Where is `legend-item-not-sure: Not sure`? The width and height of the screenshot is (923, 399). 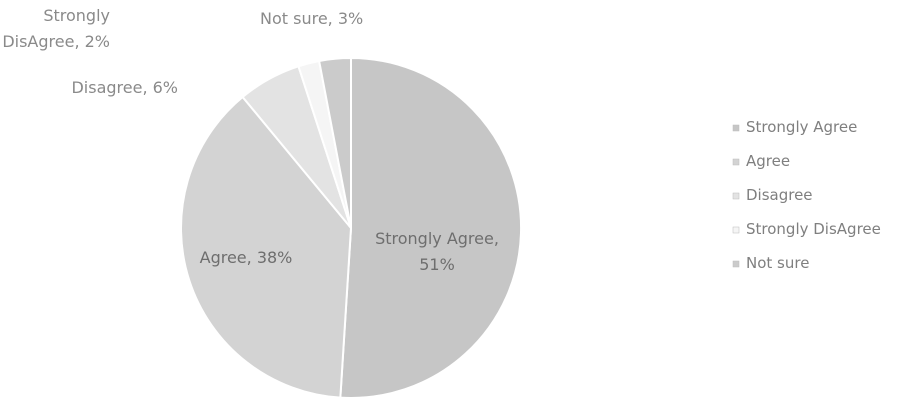
legend-item-not-sure: Not sure is located at coordinates (770, 263).